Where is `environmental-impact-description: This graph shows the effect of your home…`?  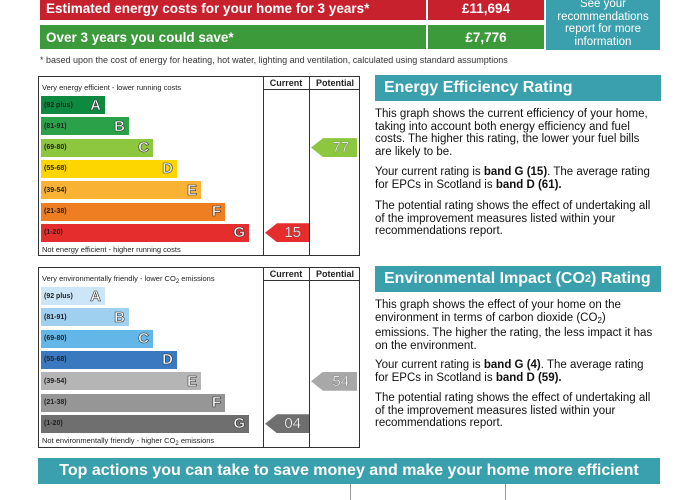
environmental-impact-description: This graph shows the effect of your home… is located at coordinates (514, 325).